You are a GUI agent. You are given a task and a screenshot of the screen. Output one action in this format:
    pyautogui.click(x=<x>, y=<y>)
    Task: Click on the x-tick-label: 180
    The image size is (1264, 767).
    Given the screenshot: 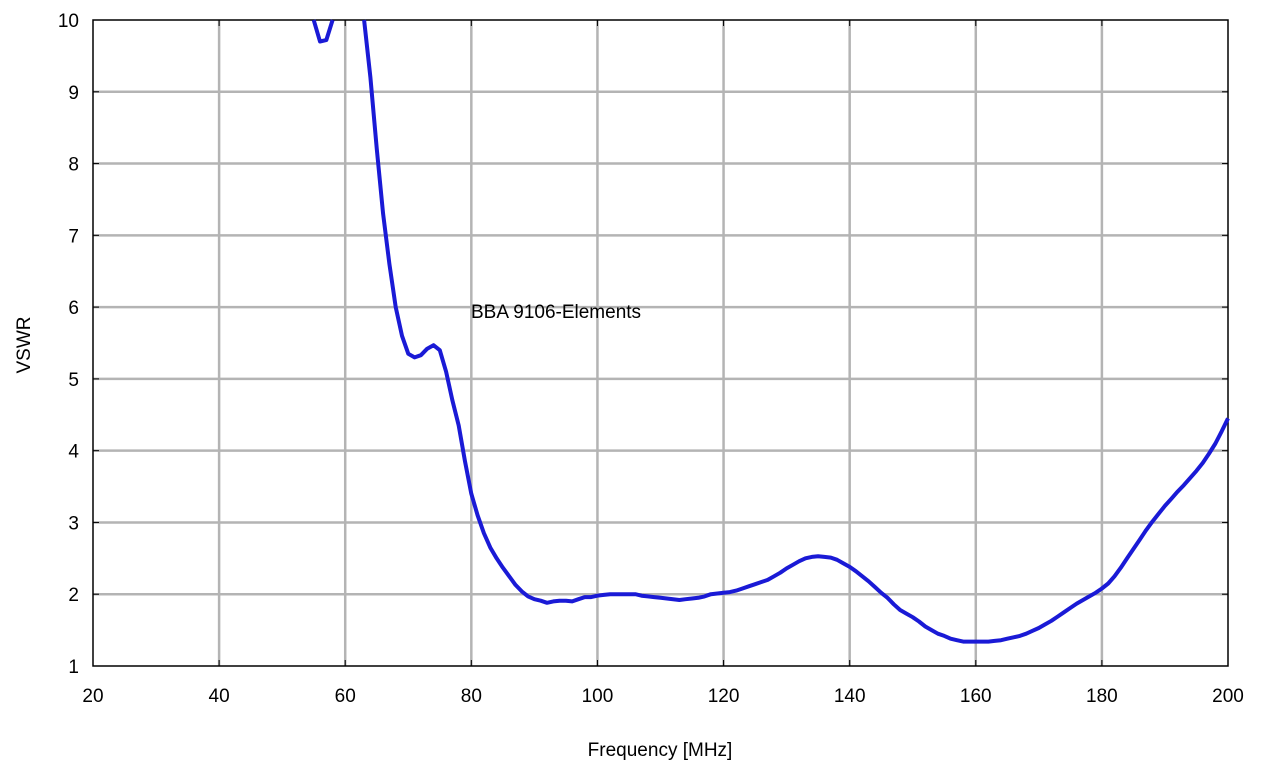 What is the action you would take?
    pyautogui.click(x=1102, y=696)
    